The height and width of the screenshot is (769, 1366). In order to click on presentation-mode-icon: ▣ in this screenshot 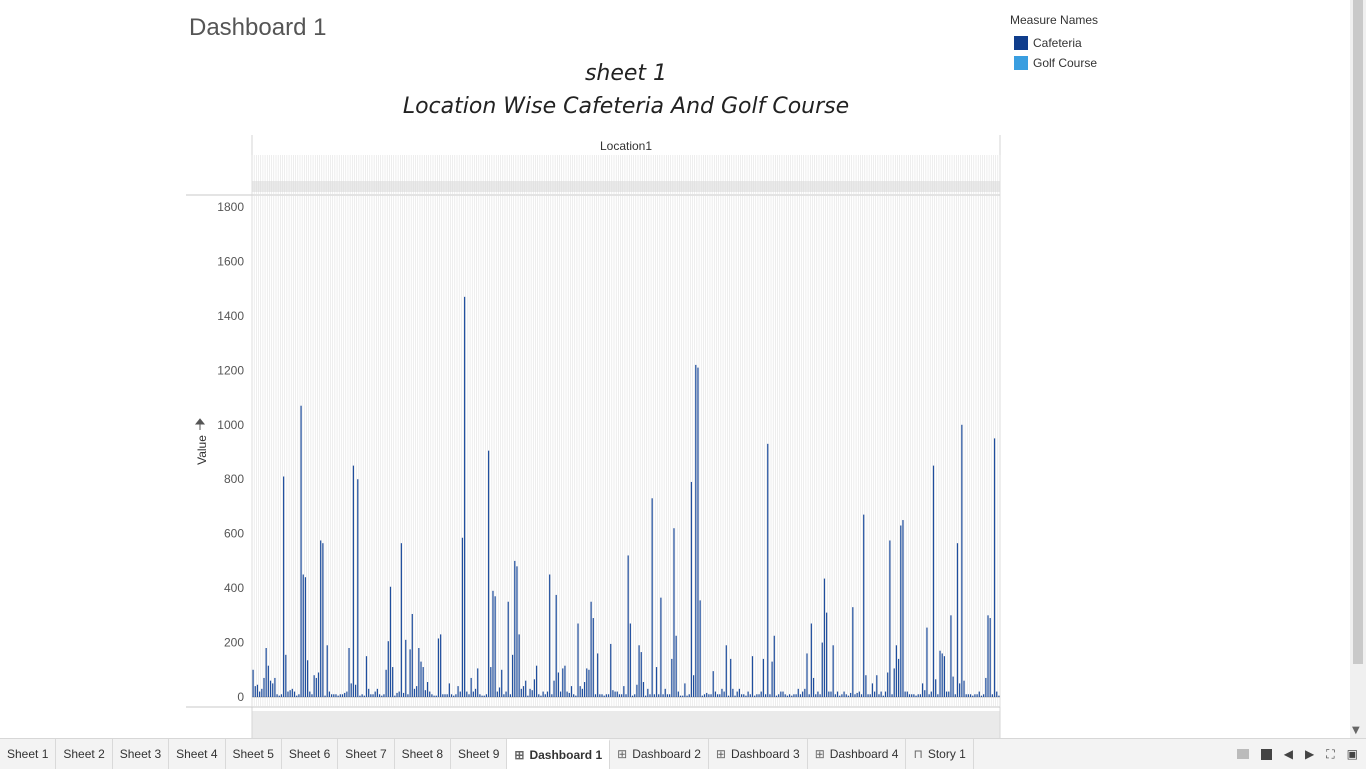, I will do `click(1352, 754)`.